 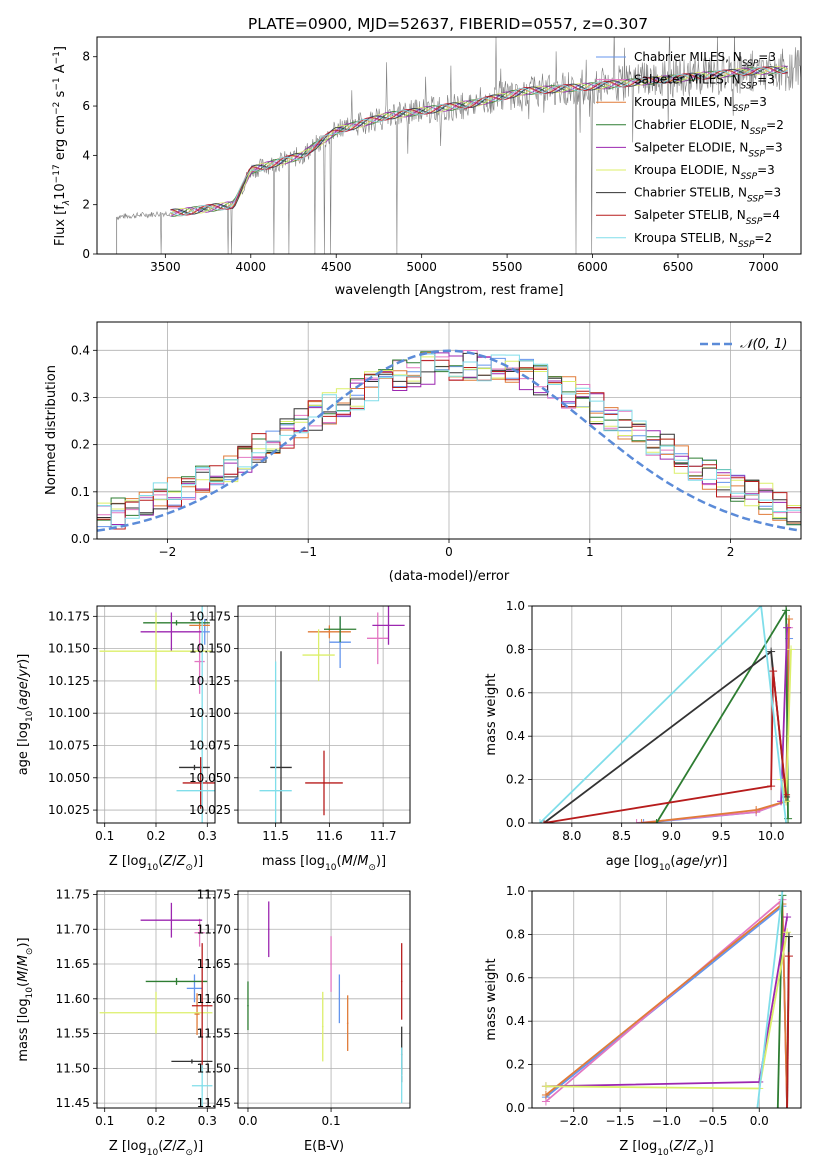 I want to click on y-tick-label: 10.175, so click(x=69, y=616).